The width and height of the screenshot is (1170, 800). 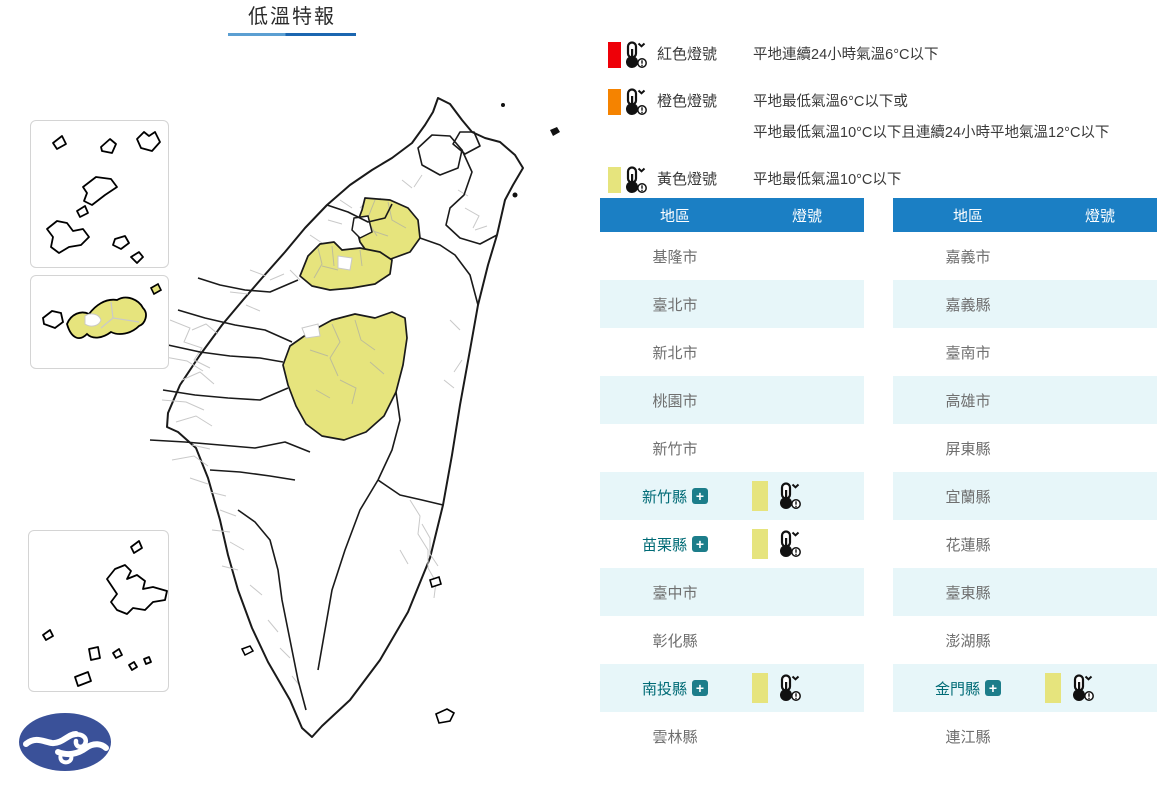 I want to click on legend-desc: 平地最低氣溫10°C以下, so click(x=827, y=180).